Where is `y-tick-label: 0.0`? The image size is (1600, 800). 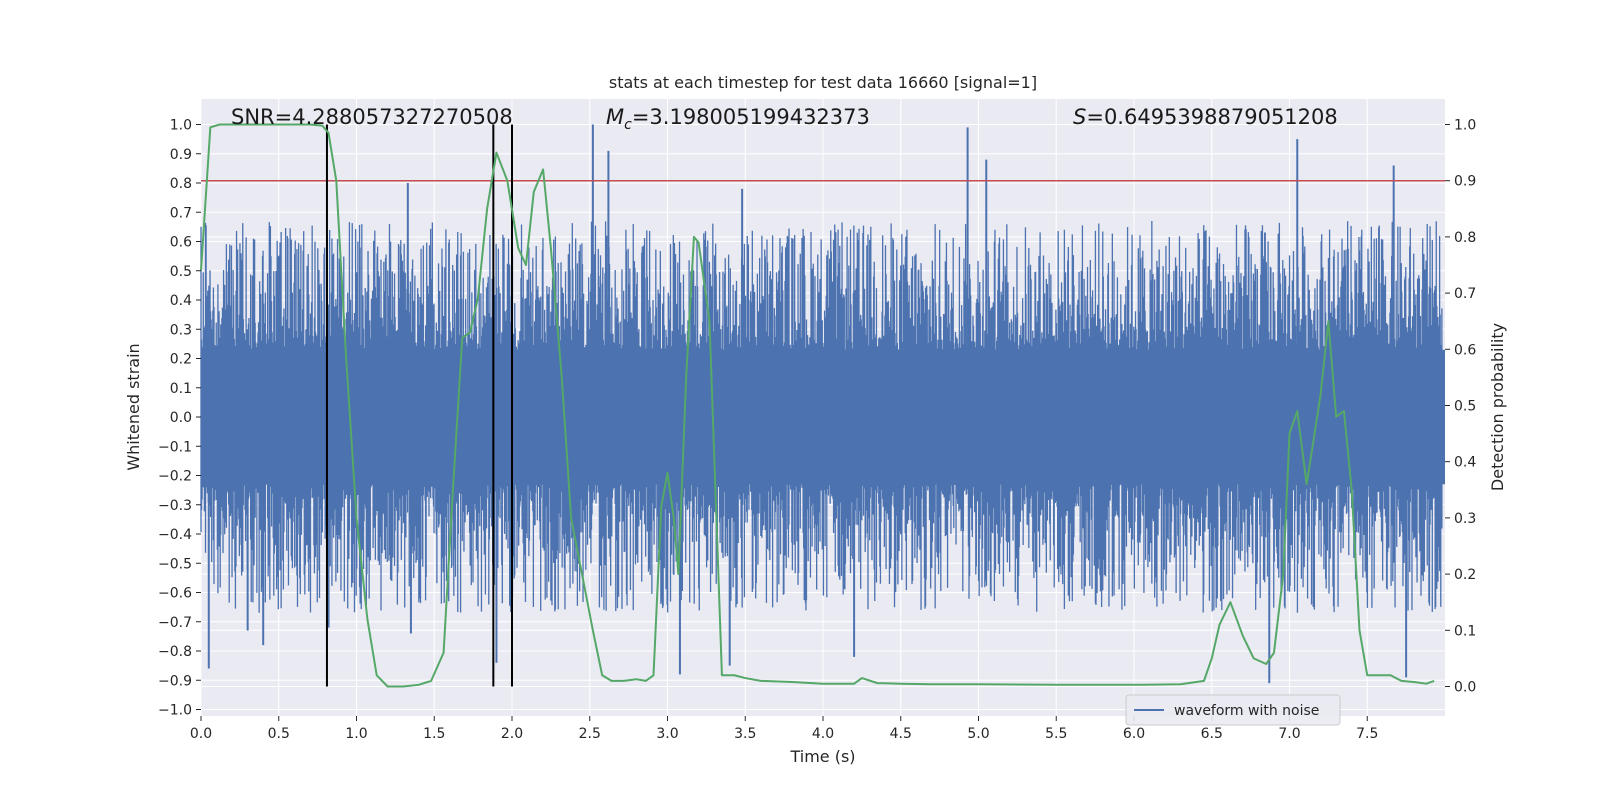 y-tick-label: 0.0 is located at coordinates (181, 418).